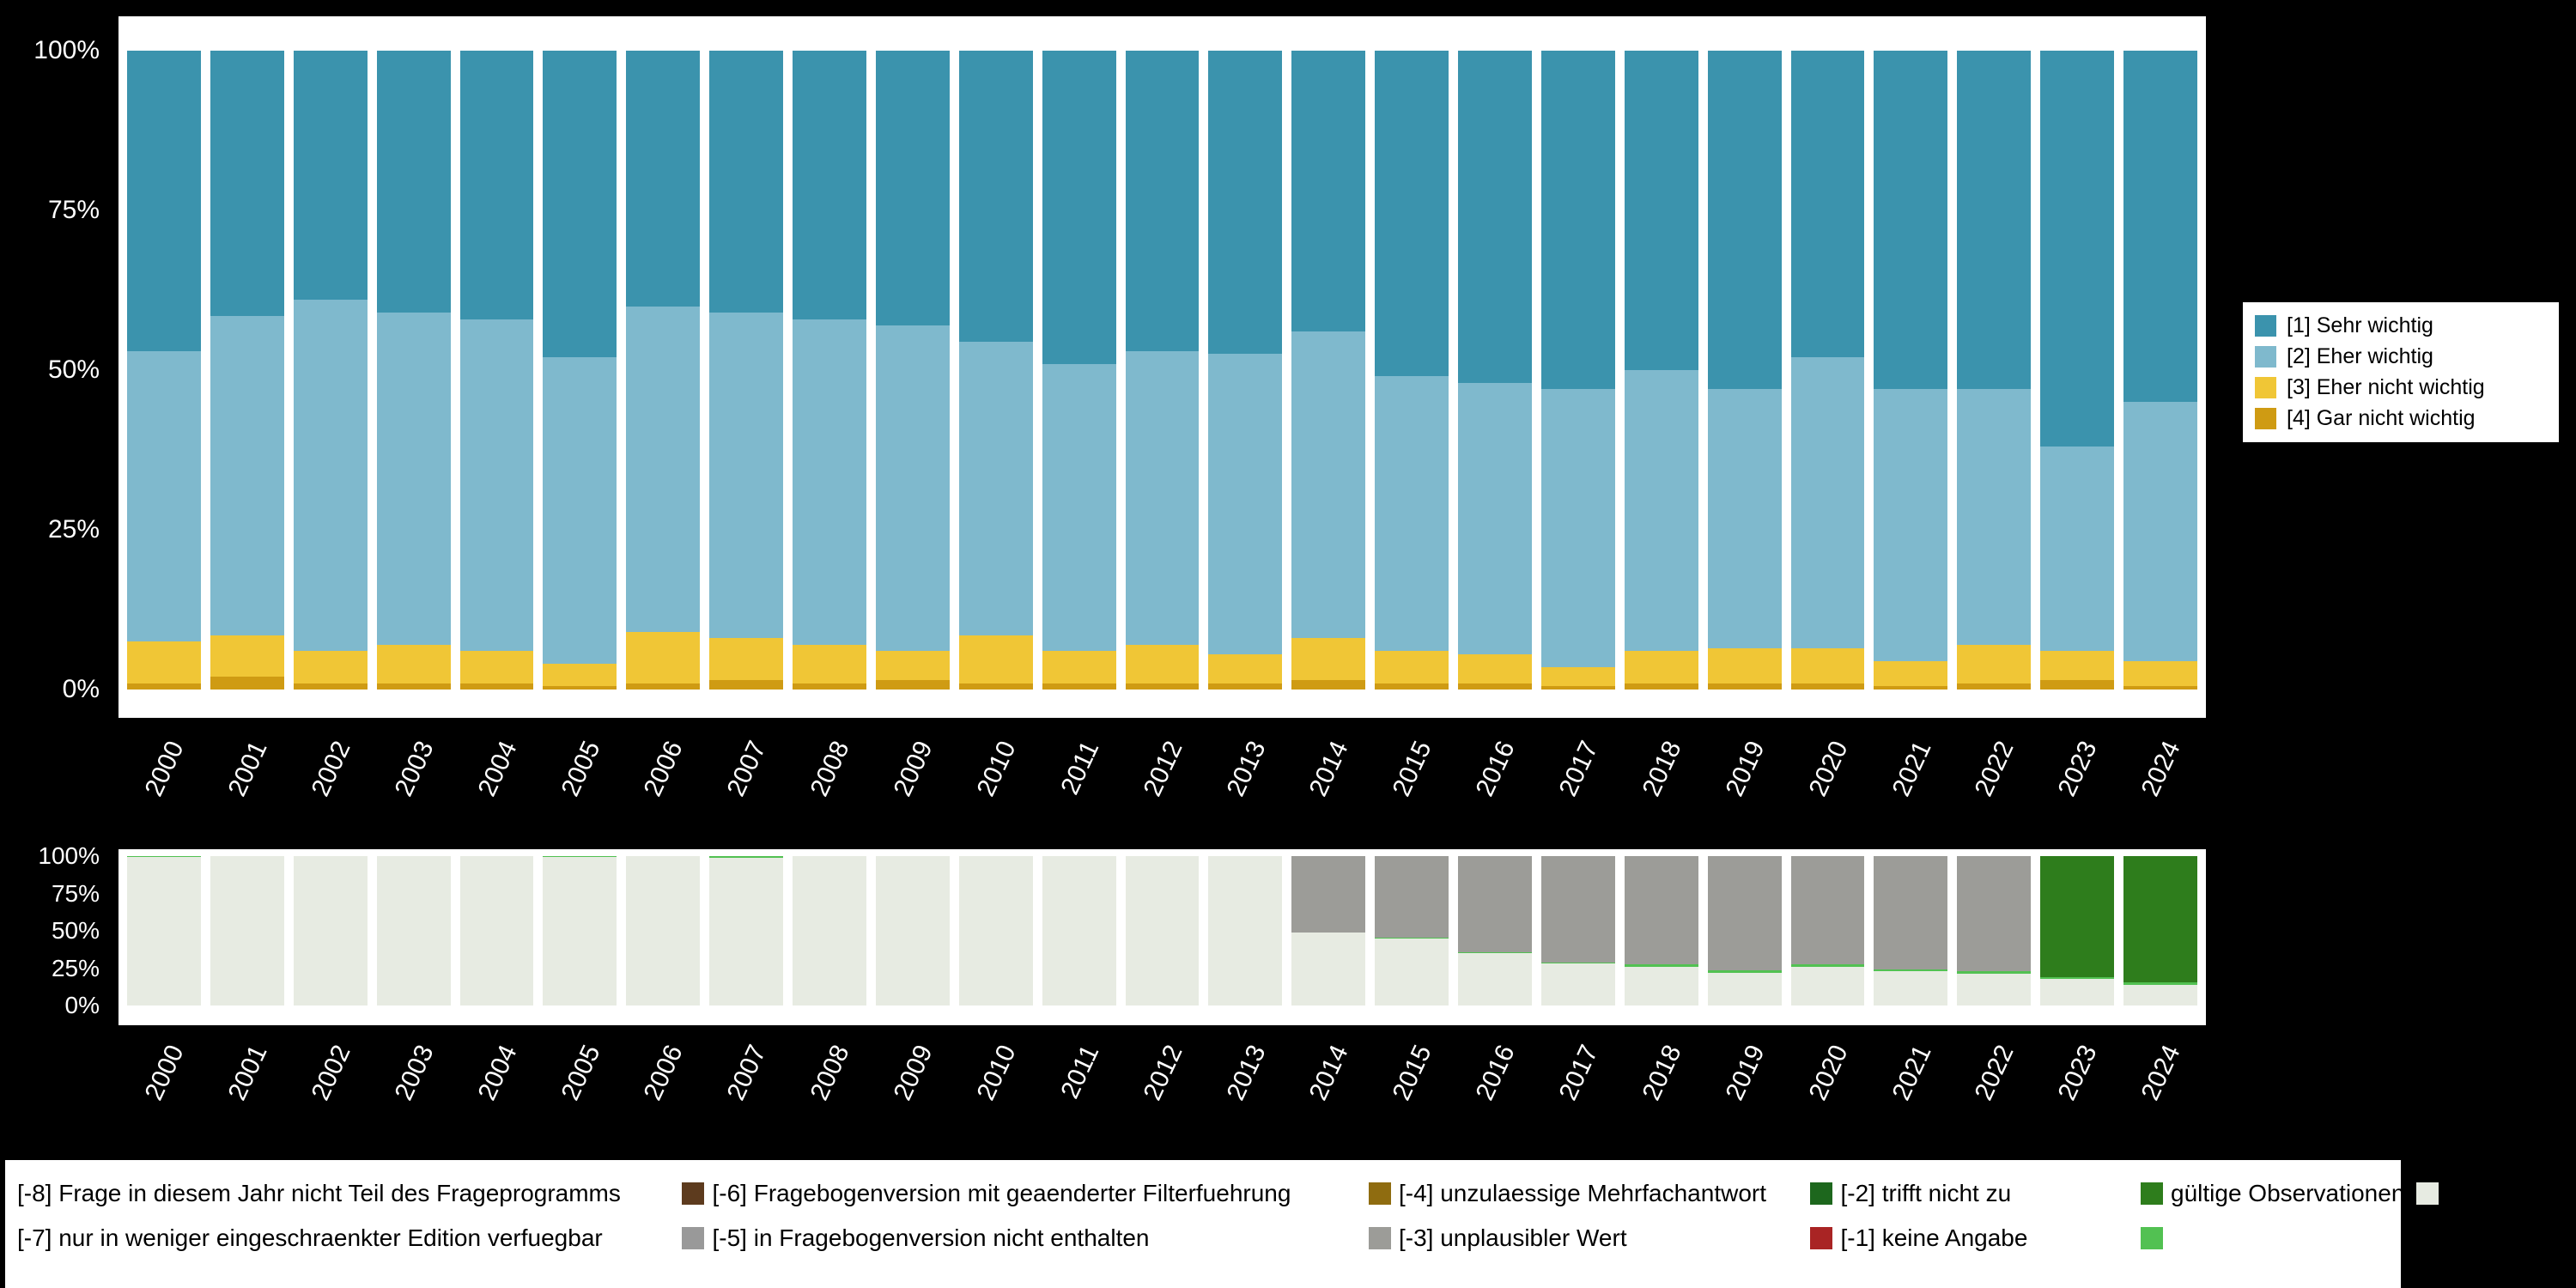 This screenshot has height=1288, width=2576. I want to click on legend-label: [-1] keine Angabe, so click(1934, 1237).